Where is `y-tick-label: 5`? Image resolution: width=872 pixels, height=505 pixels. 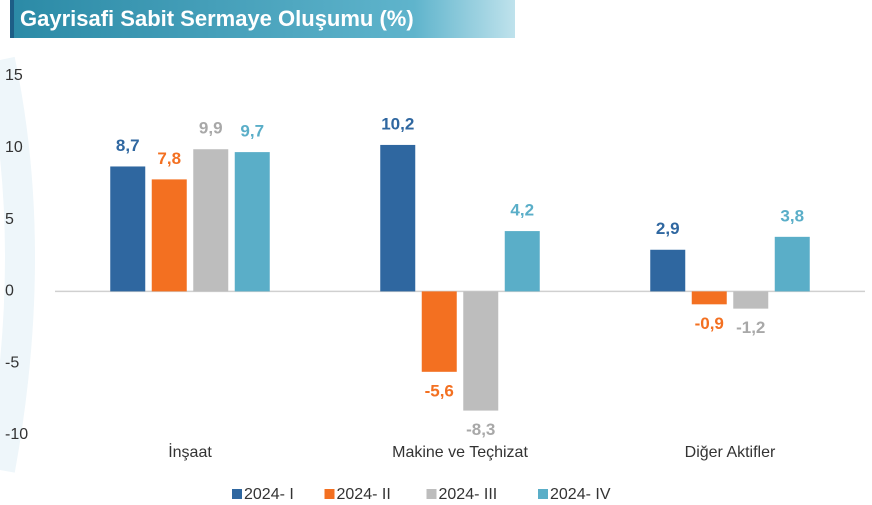 y-tick-label: 5 is located at coordinates (9, 219).